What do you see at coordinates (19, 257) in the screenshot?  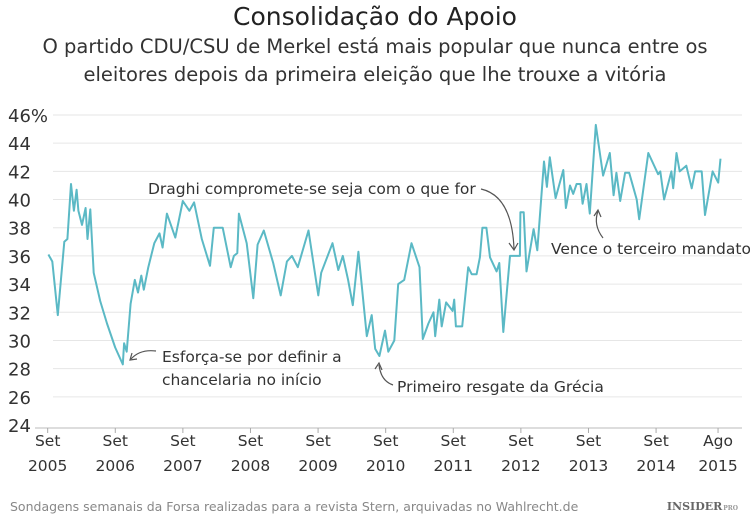 I see `y-tick-label: 36` at bounding box center [19, 257].